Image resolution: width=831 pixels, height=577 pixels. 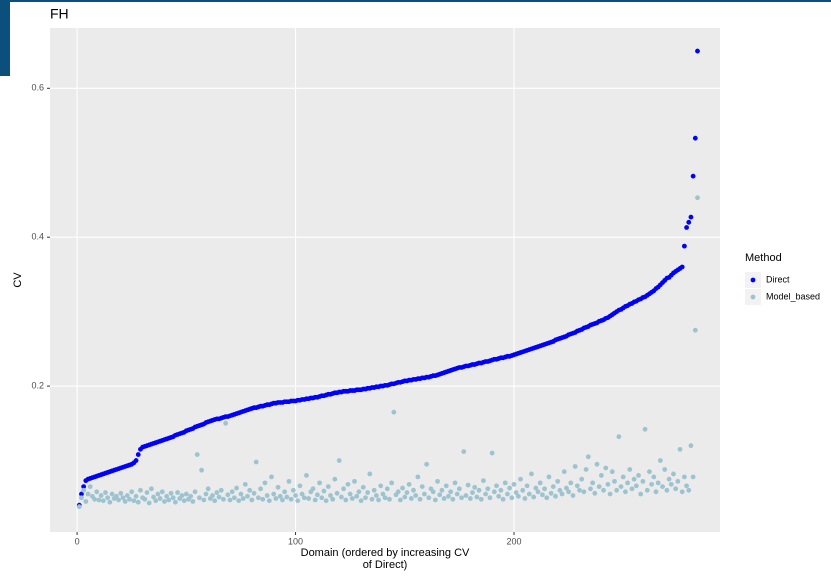 I want to click on y-tick-label: 0.6, so click(x=37, y=88).